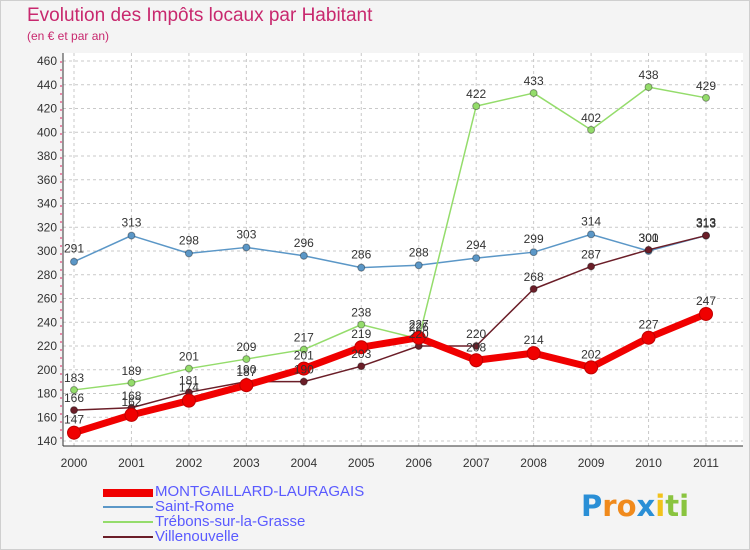 Image resolution: width=750 pixels, height=550 pixels. Describe the element at coordinates (74, 378) in the screenshot. I see `data-label: 183` at that location.